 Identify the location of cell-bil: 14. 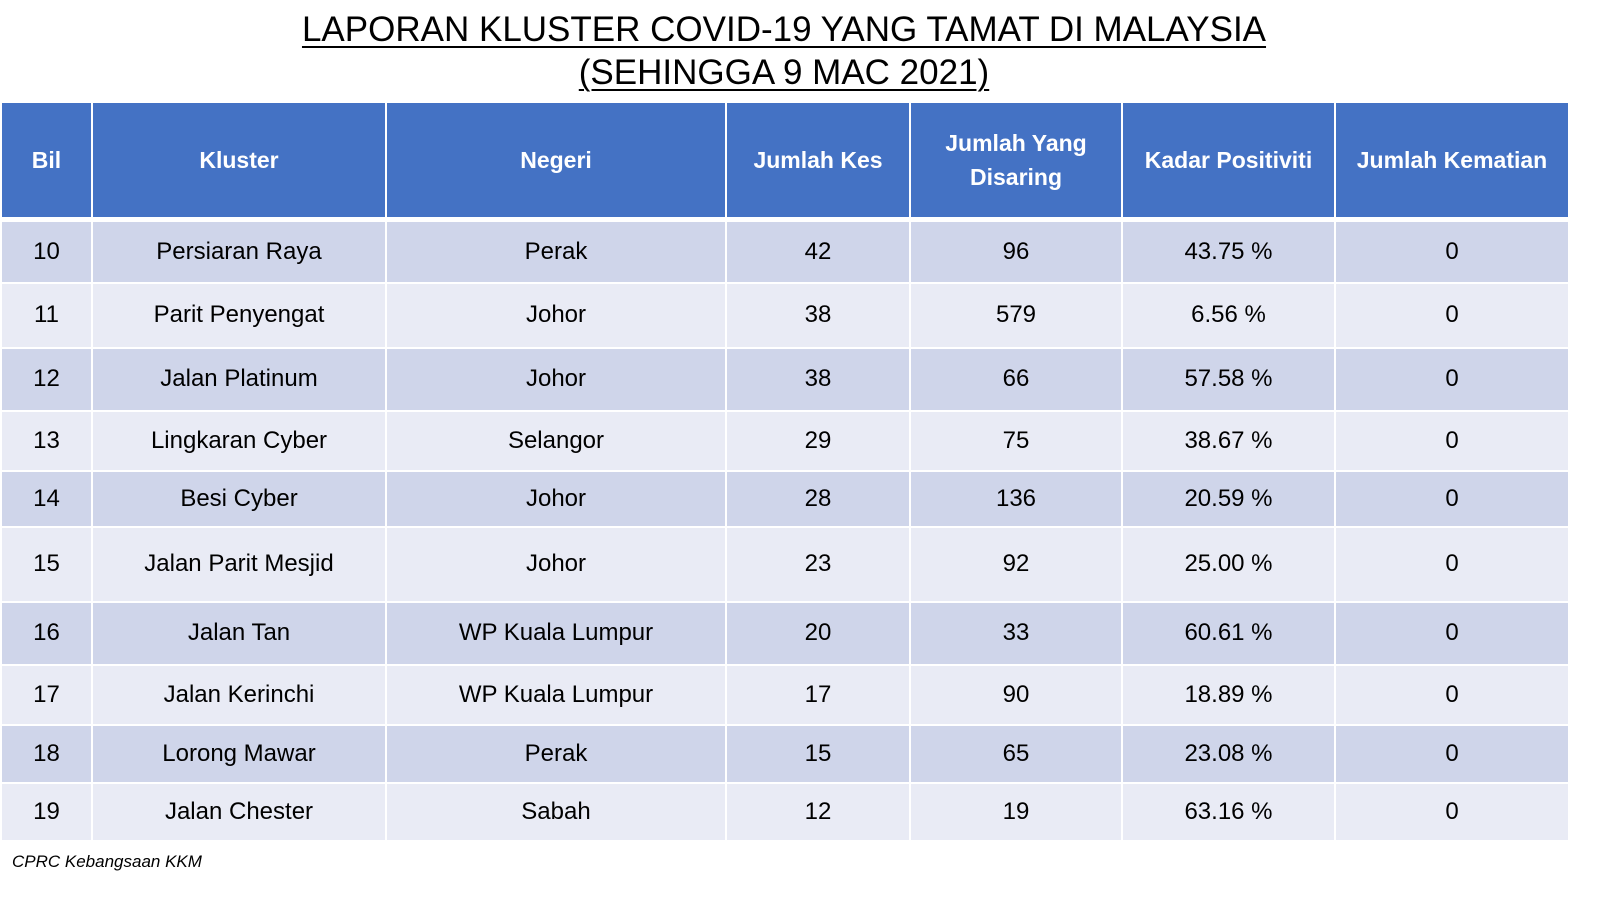
(46, 498).